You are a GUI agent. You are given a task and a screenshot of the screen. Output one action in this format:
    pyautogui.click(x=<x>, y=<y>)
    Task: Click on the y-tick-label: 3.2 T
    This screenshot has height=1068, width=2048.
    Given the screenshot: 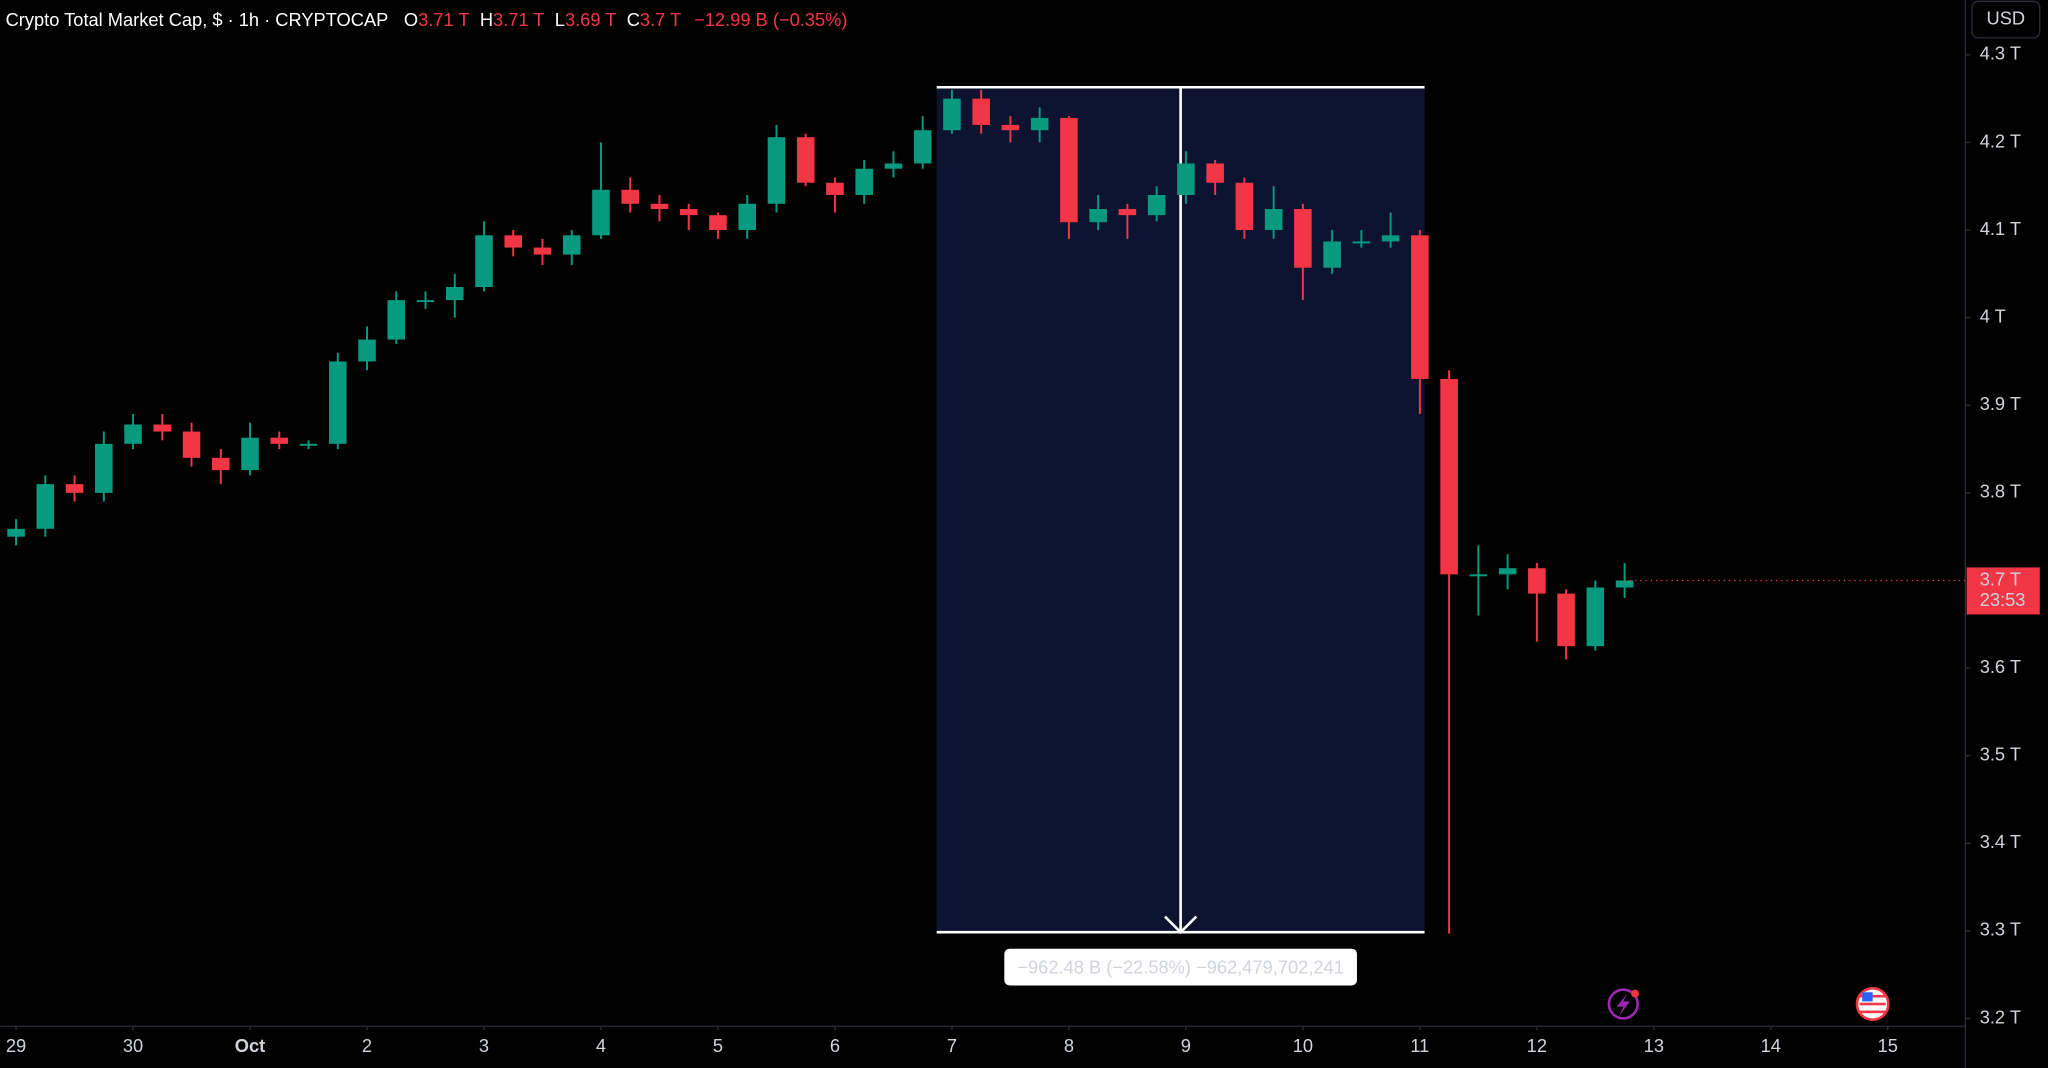 What is the action you would take?
    pyautogui.click(x=2000, y=1016)
    